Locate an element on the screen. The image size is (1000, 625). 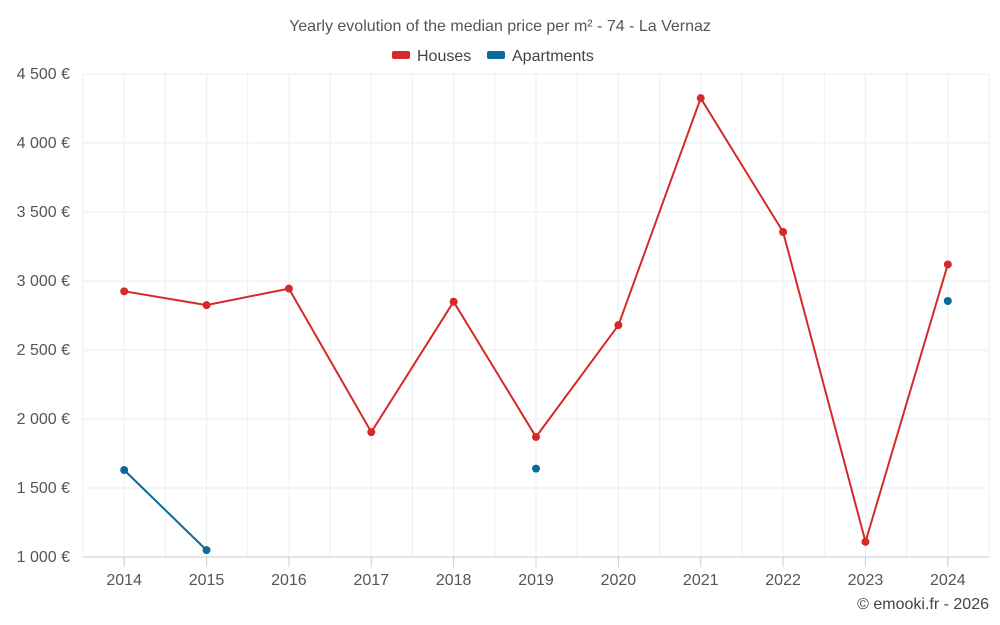
x-tick-label: 2019 is located at coordinates (536, 580).